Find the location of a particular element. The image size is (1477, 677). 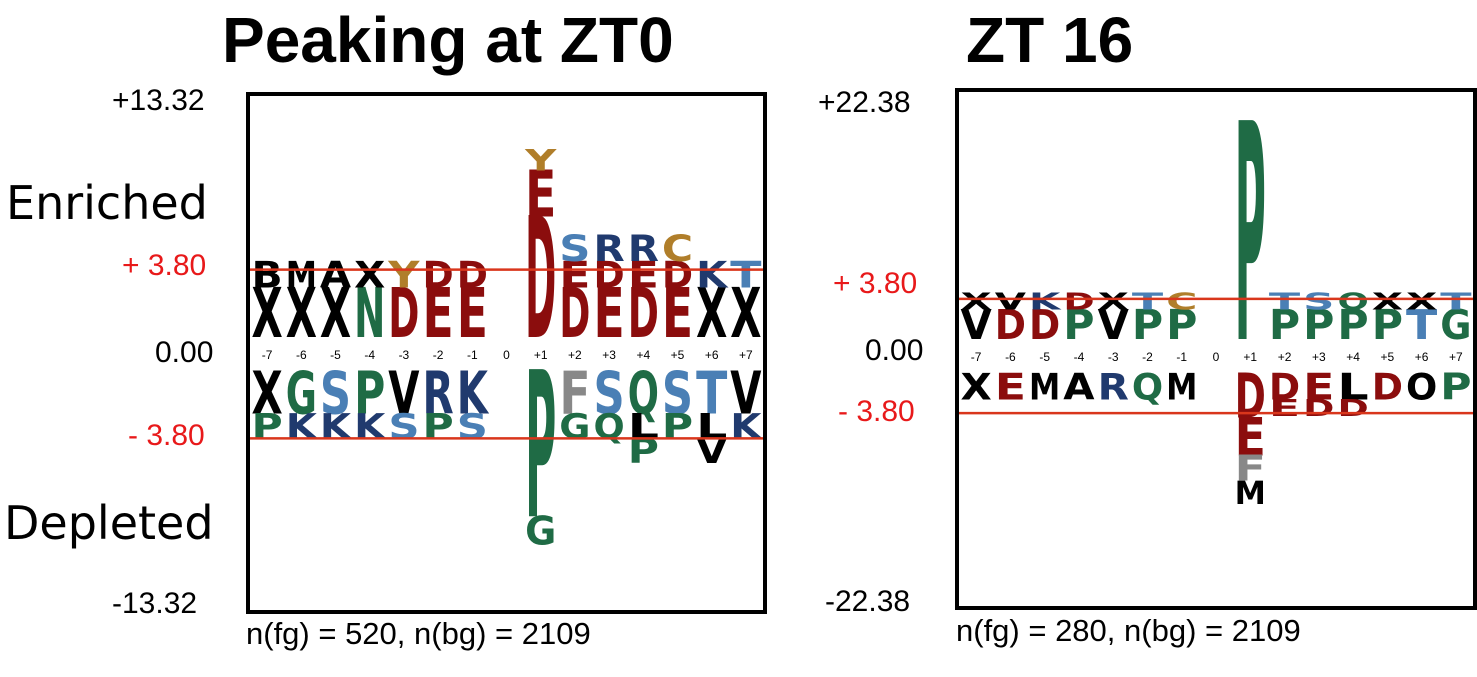

position-tick-label: +3 is located at coordinates (609, 355).